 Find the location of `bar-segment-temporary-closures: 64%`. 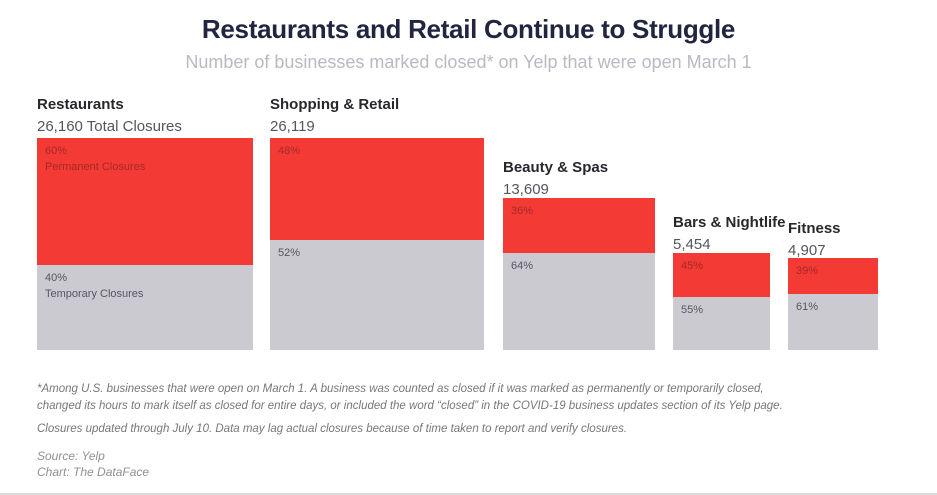

bar-segment-temporary-closures: 64% is located at coordinates (579, 301).